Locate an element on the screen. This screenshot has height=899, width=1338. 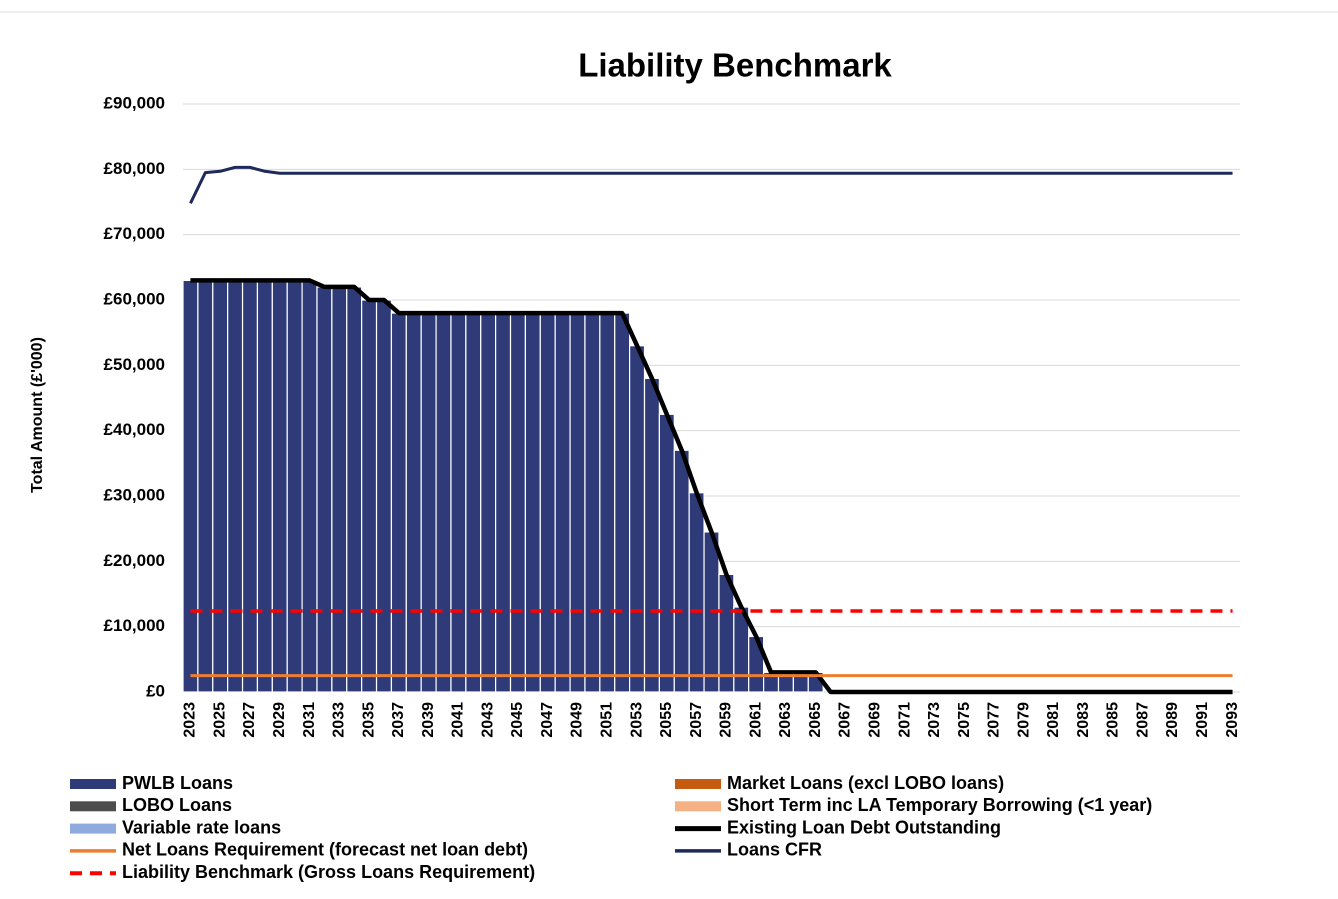
legend-item: Existing Loan Debt Outstanding is located at coordinates (838, 827).